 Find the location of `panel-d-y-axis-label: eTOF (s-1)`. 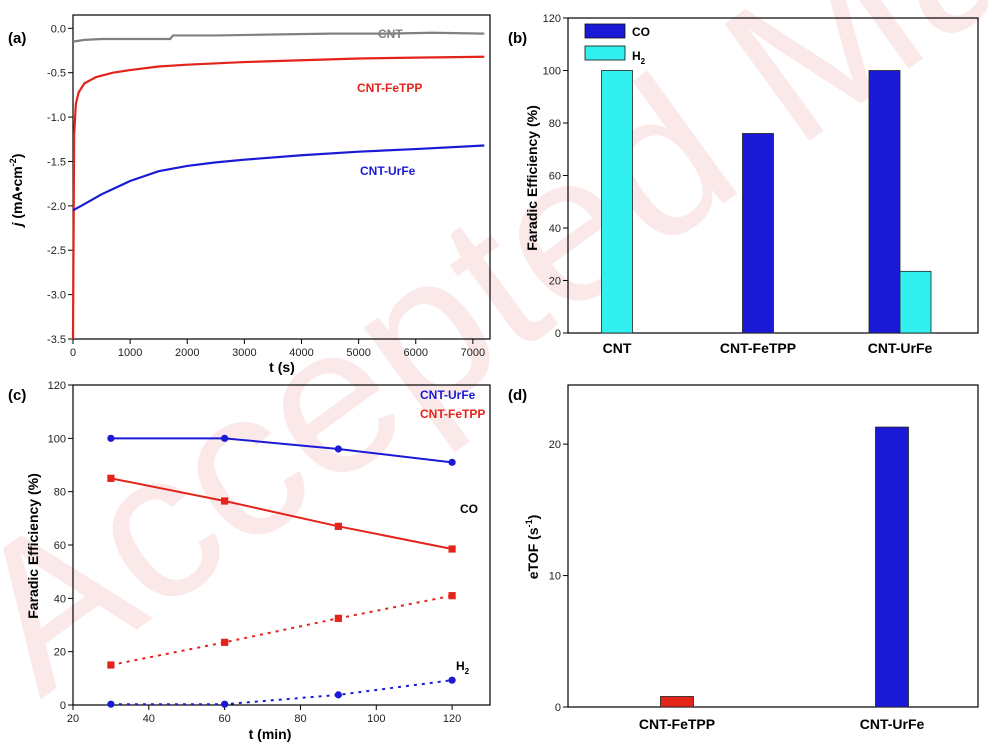

panel-d-y-axis-label: eTOF (s-1) is located at coordinates (532, 547).